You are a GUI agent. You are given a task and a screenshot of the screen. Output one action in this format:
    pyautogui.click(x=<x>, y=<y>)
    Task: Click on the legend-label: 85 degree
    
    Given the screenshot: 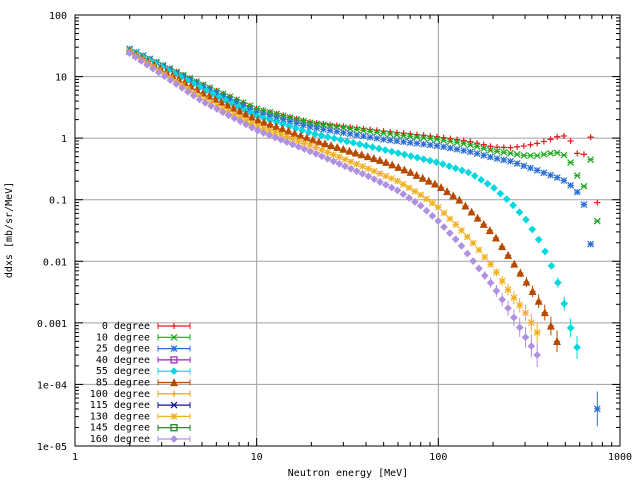 What is the action you would take?
    pyautogui.click(x=123, y=383)
    